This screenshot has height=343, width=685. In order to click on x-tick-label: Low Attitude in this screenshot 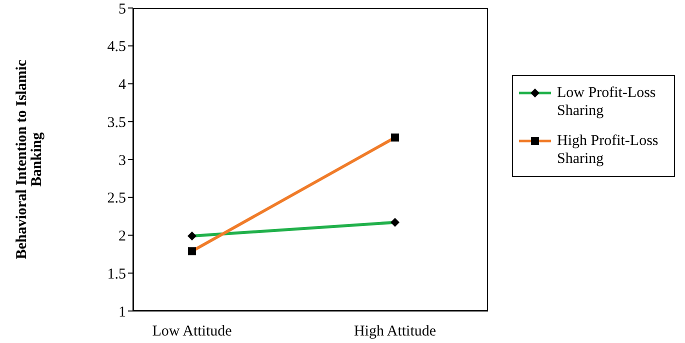, I will do `click(192, 332)`.